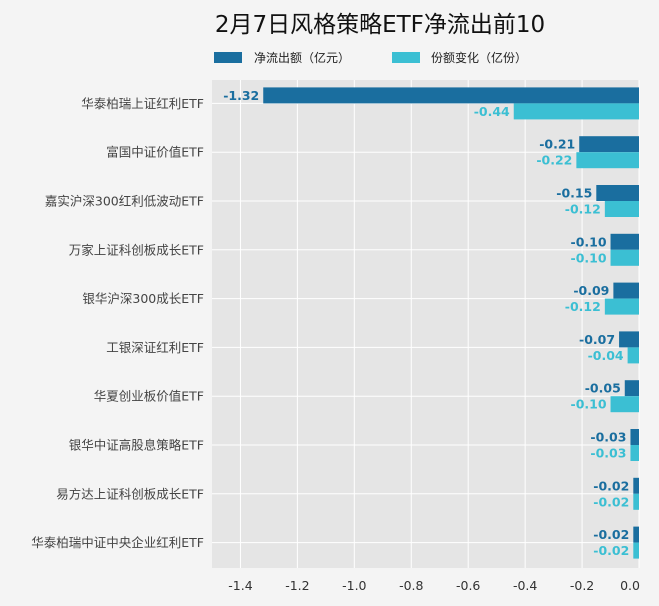 Image resolution: width=659 pixels, height=606 pixels. What do you see at coordinates (297, 585) in the screenshot?
I see `x-tick-label: -1.2` at bounding box center [297, 585].